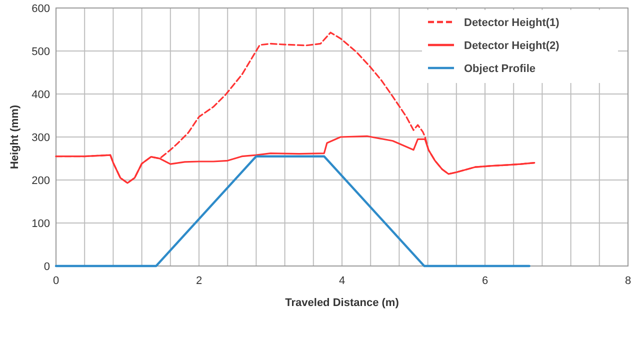  Describe the element at coordinates (41, 224) in the screenshot. I see `y-tick-label: 100` at that location.